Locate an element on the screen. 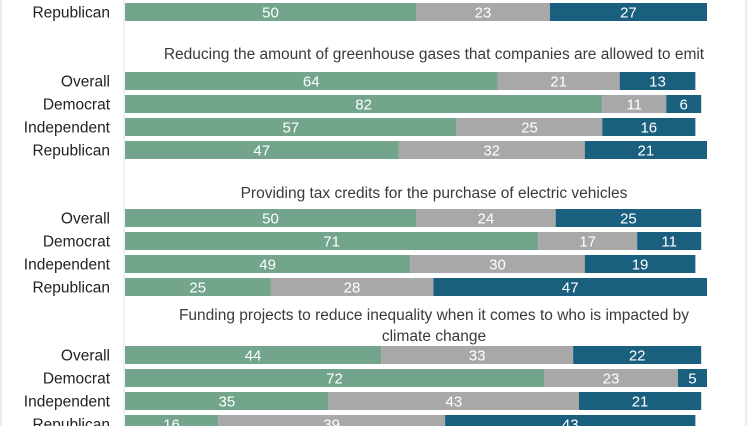  bar-value-label: 27 is located at coordinates (628, 13).